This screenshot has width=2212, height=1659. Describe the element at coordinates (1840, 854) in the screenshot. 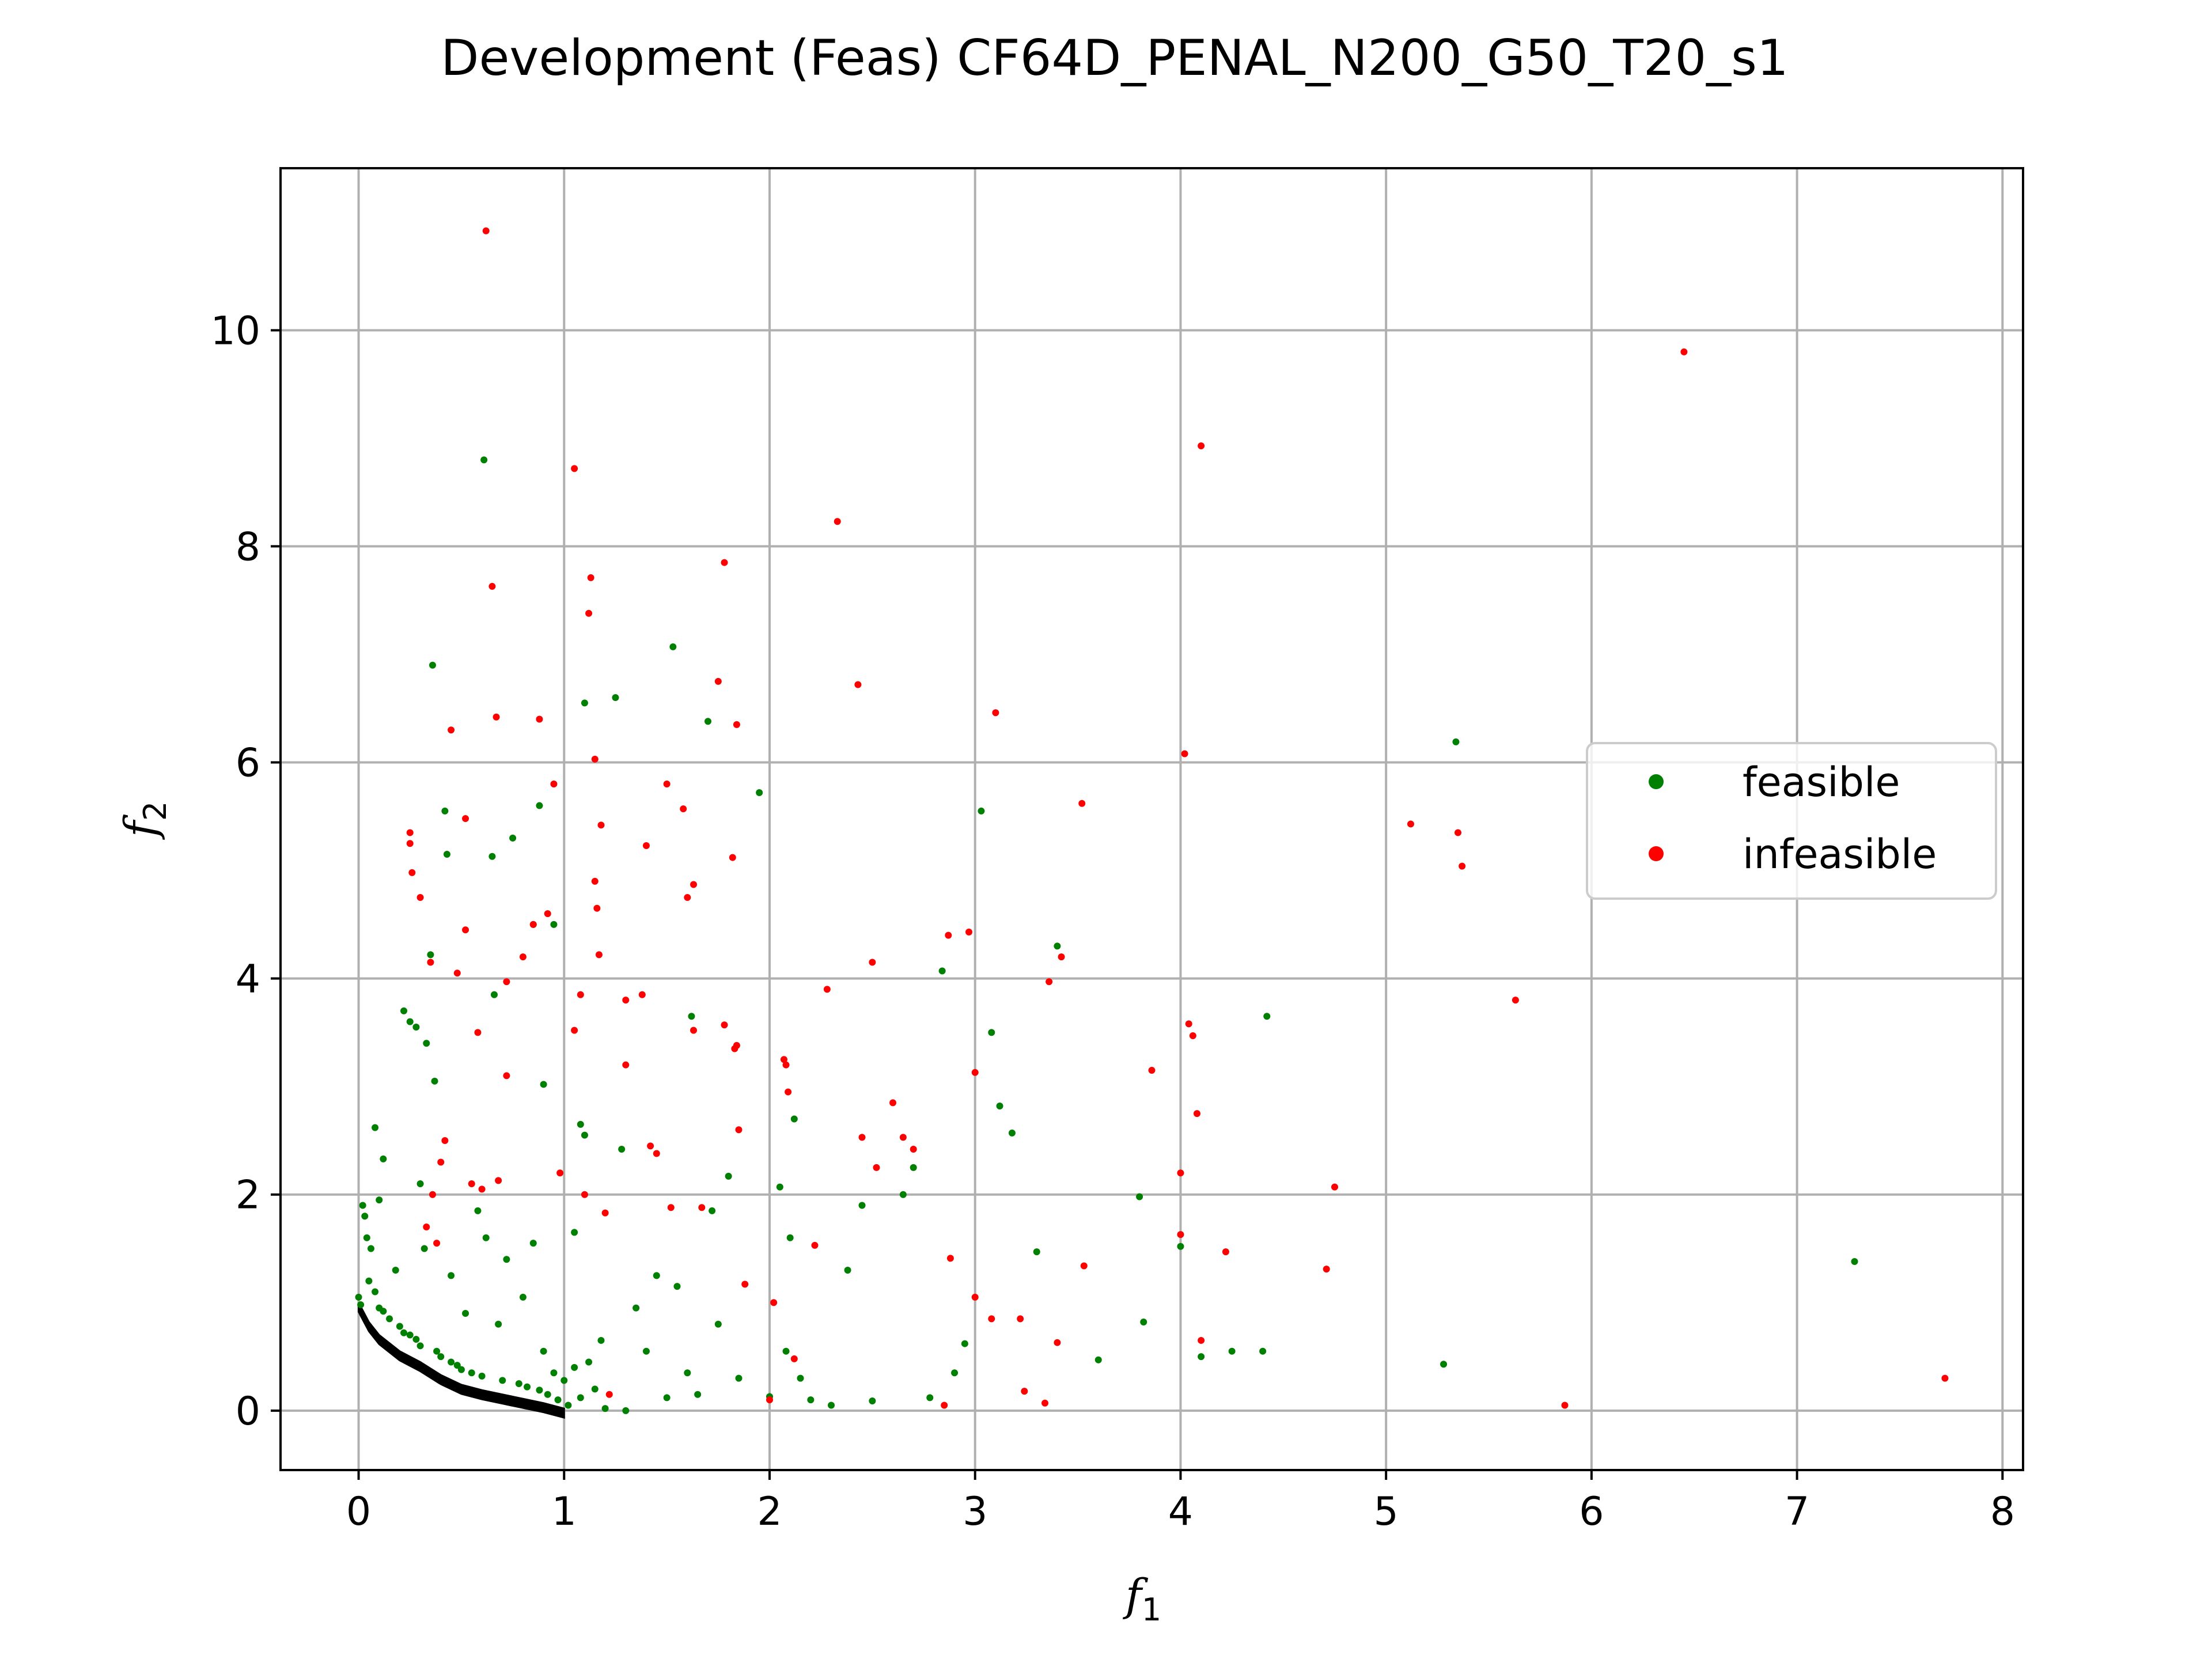

I see `legend-label-infeasible: infeasible` at that location.